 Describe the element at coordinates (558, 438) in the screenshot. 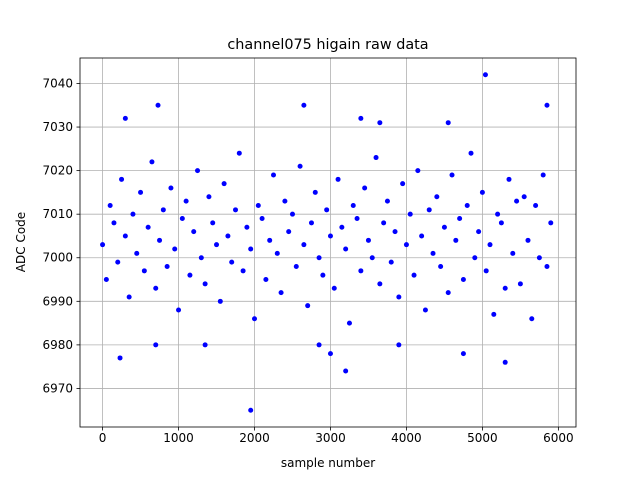

I see `x-tick-label: 6000` at that location.